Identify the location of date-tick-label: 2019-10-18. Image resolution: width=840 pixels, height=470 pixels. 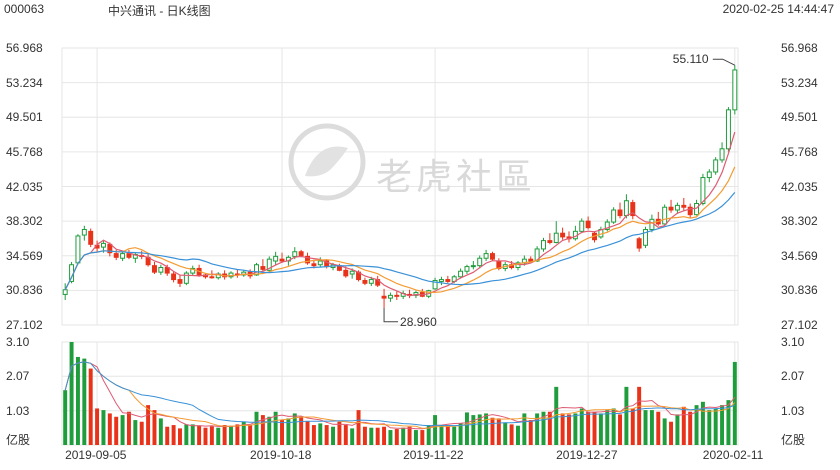
(281, 455).